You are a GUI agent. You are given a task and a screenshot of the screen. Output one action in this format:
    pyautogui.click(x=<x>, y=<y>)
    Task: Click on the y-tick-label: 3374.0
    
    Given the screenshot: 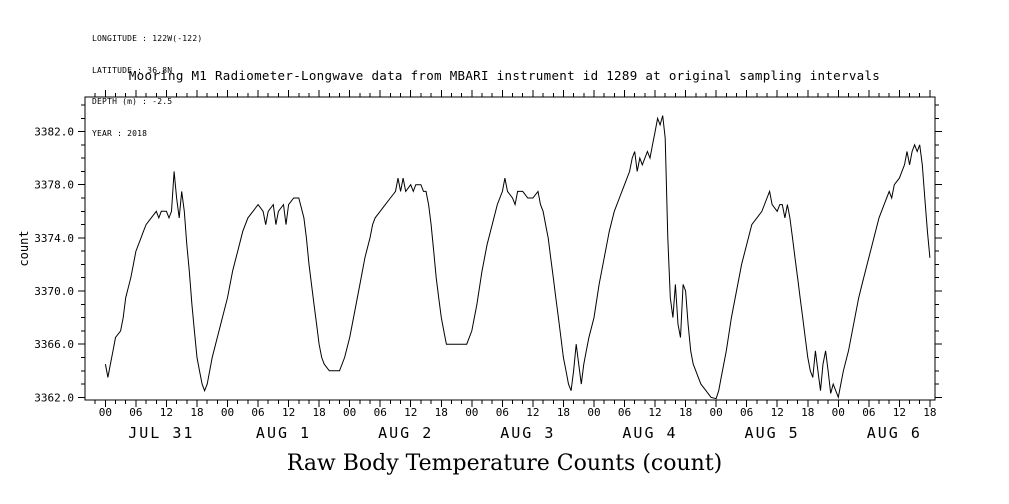 What is the action you would take?
    pyautogui.click(x=54, y=238)
    